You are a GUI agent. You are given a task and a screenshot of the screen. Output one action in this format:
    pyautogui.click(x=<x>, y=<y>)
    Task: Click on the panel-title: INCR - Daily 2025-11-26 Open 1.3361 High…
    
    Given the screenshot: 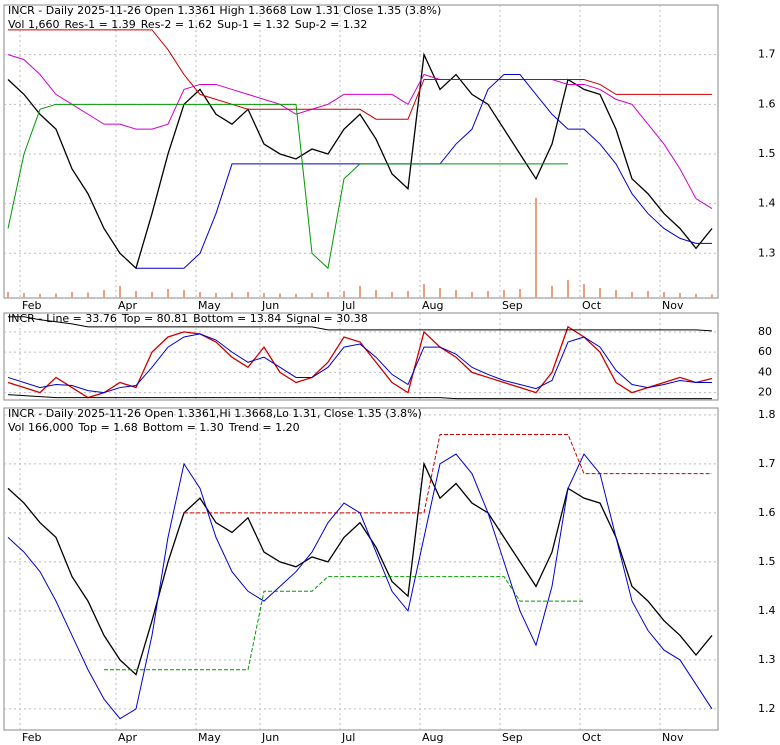 What is the action you would take?
    pyautogui.click(x=224, y=10)
    